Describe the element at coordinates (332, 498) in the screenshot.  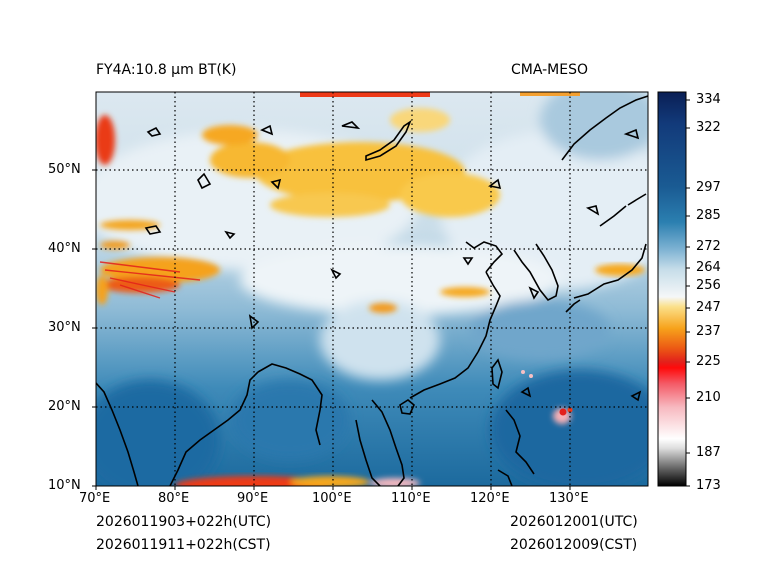
I see `lon-label-100e: 100°E` at that location.